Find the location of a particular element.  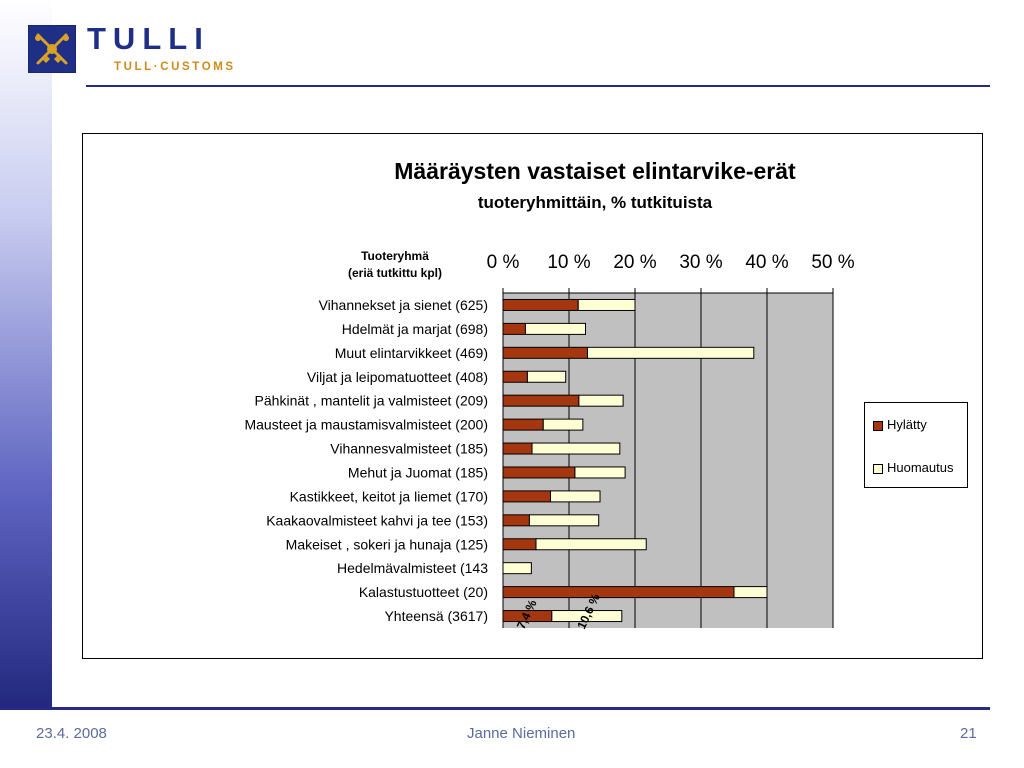

category-label: Kaakaovalmisteet kahvi ja tee (153) is located at coordinates (377, 520).